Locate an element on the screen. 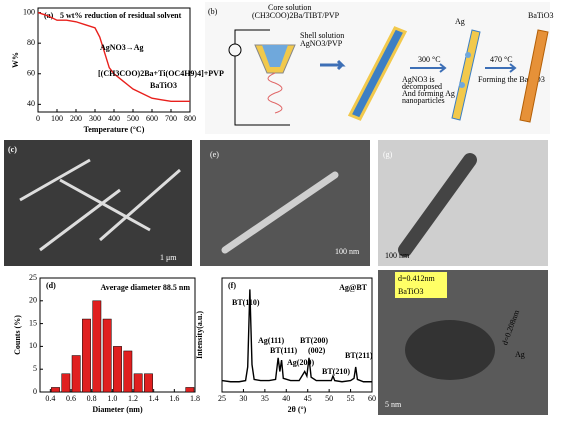  panel-label: (g) is located at coordinates (388, 154).